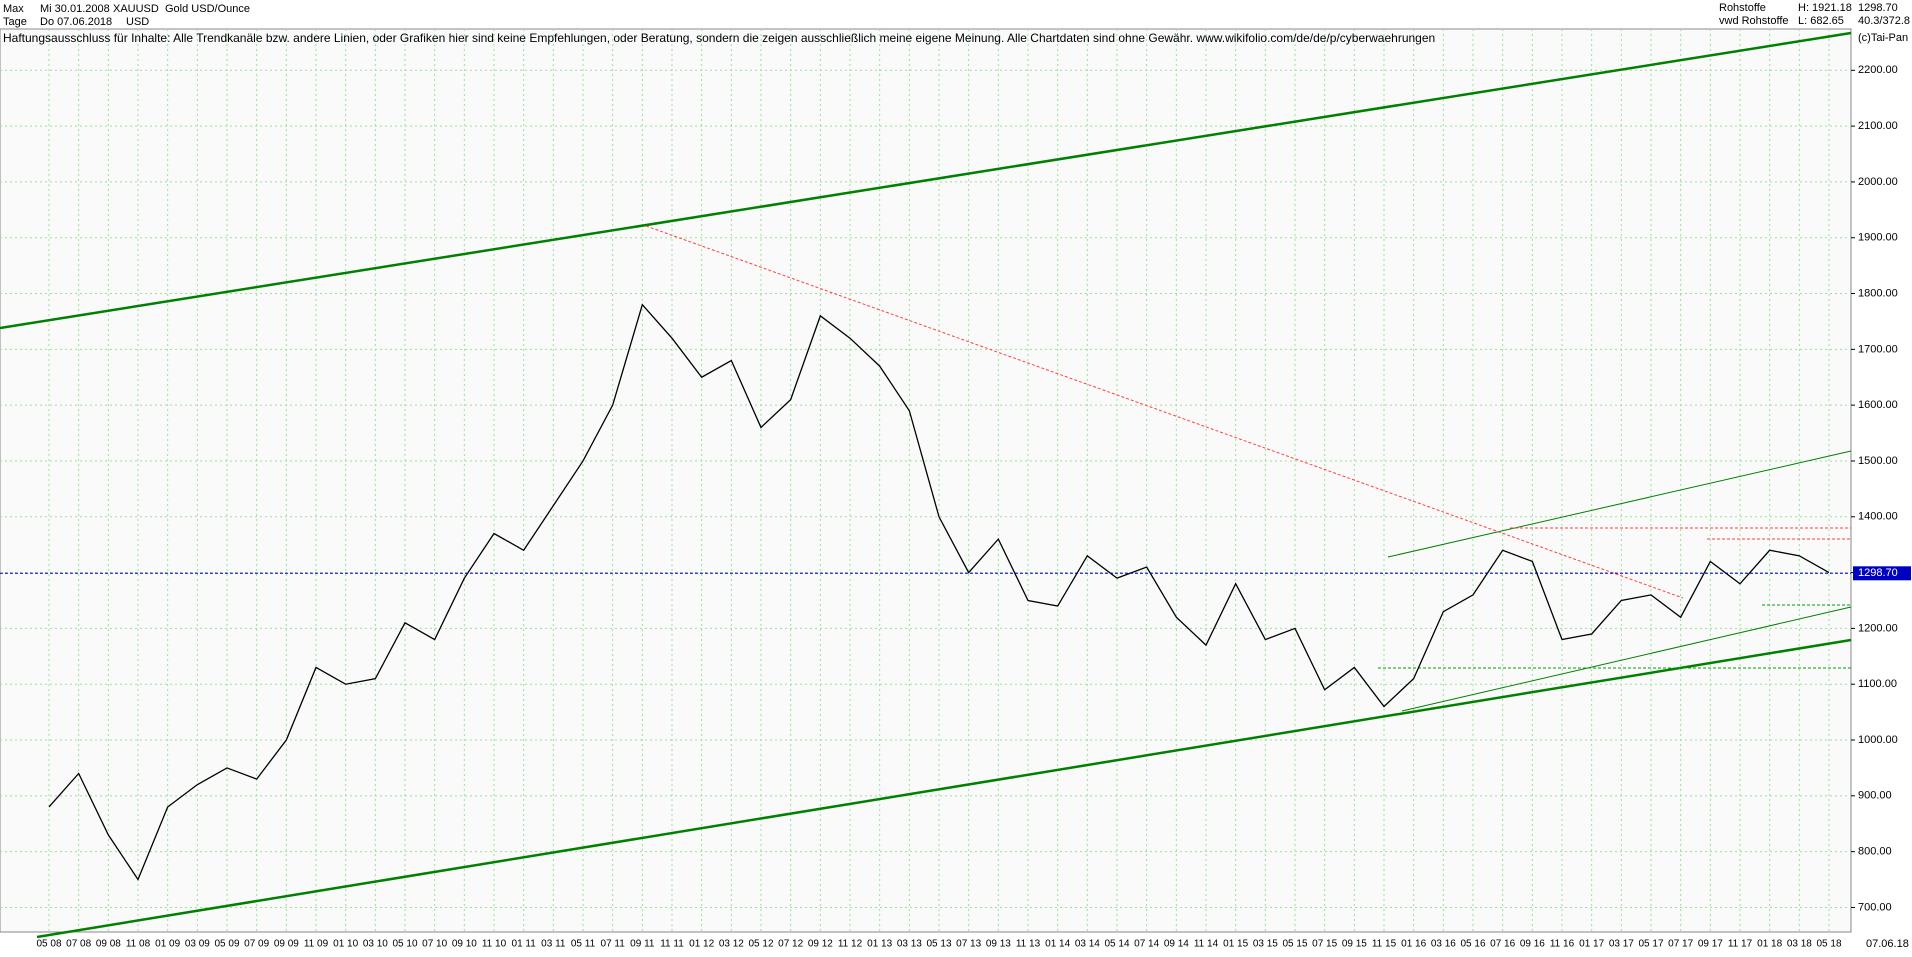  Describe the element at coordinates (1591, 944) in the screenshot. I see `x-tick-label: 01 17` at that location.